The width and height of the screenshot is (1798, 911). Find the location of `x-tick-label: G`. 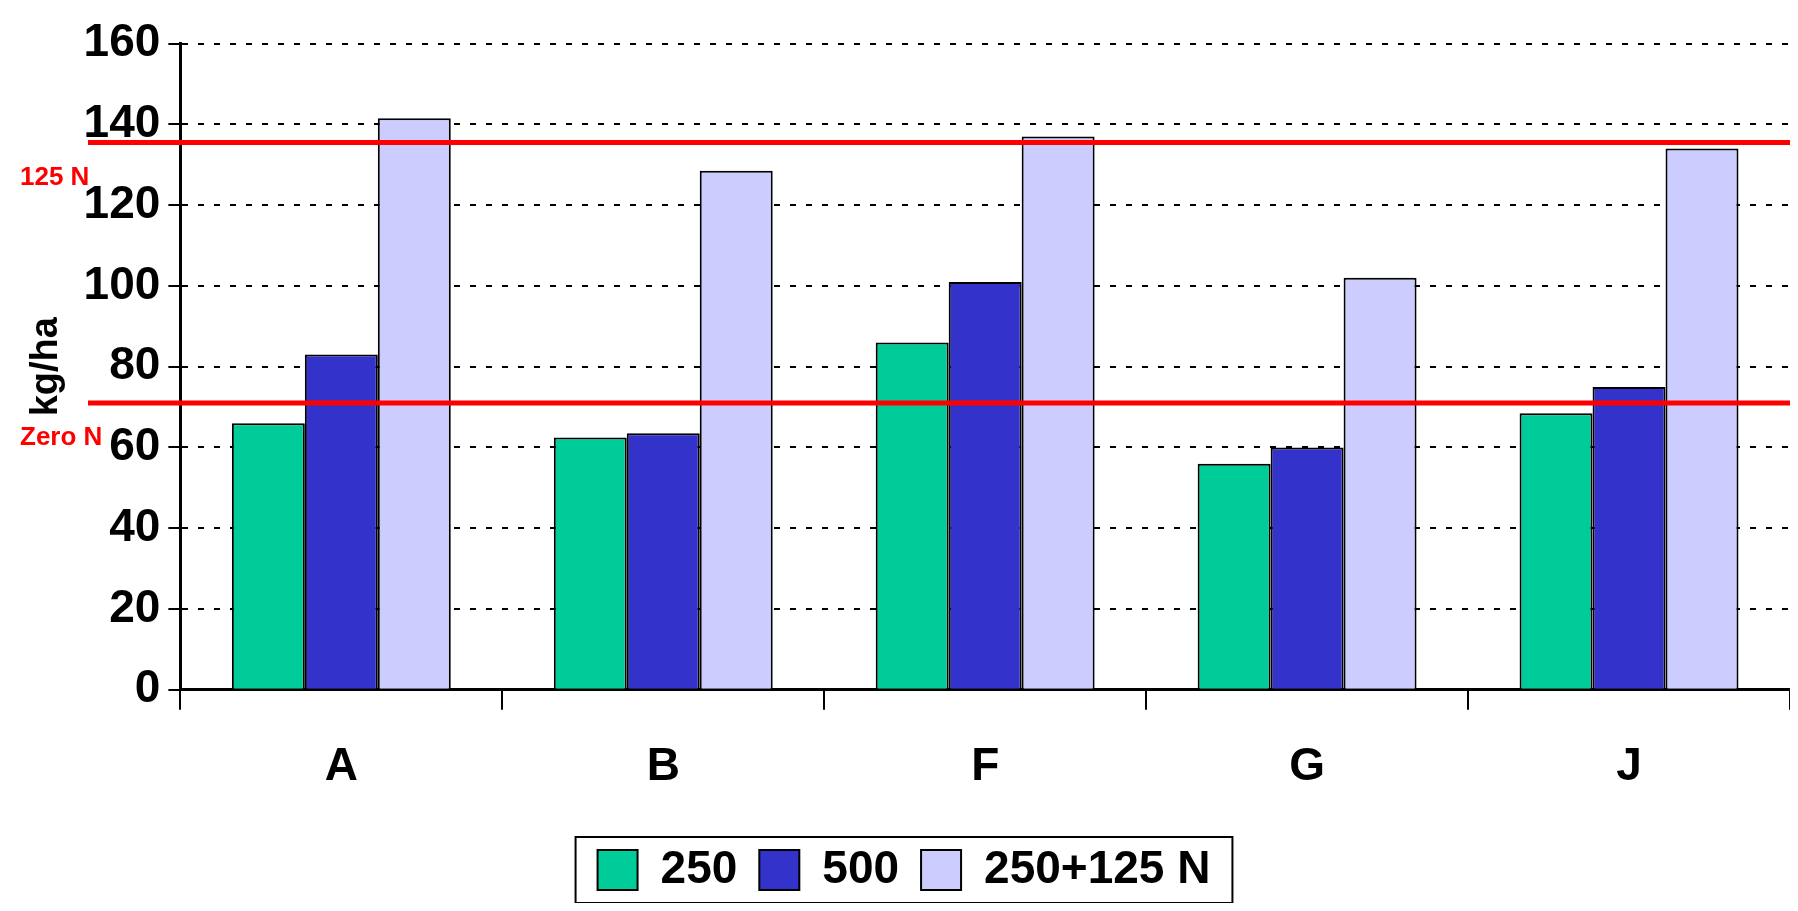

x-tick-label: G is located at coordinates (1307, 764).